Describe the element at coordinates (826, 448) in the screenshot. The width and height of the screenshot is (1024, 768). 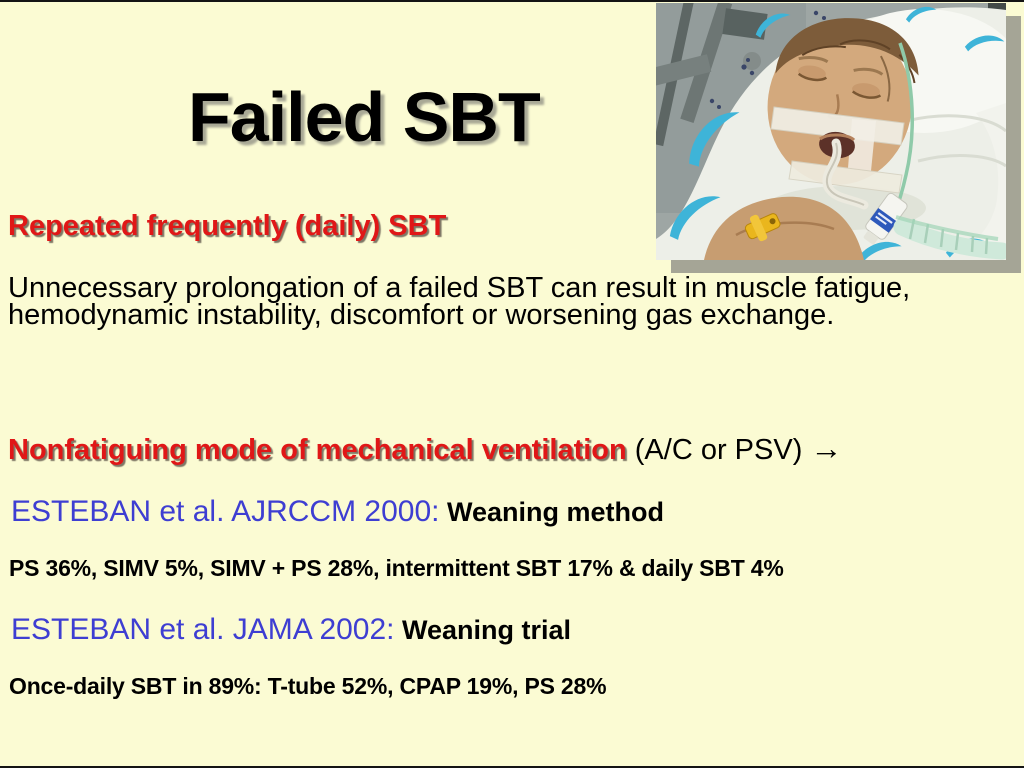
I see `right-arrow-icon: →` at that location.